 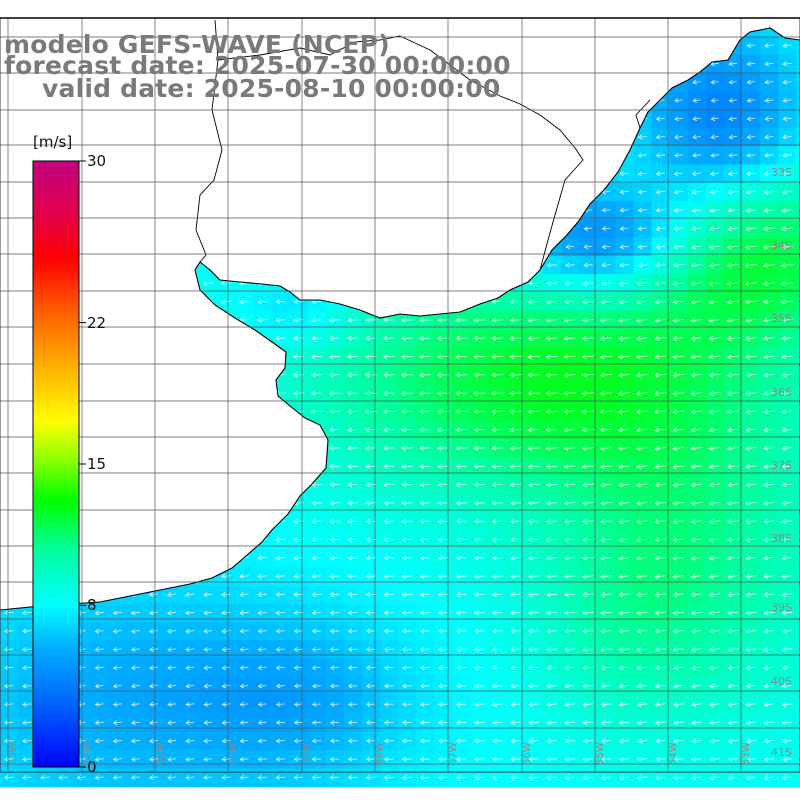 I want to click on longitude-label: 55W, so click(x=600, y=753).